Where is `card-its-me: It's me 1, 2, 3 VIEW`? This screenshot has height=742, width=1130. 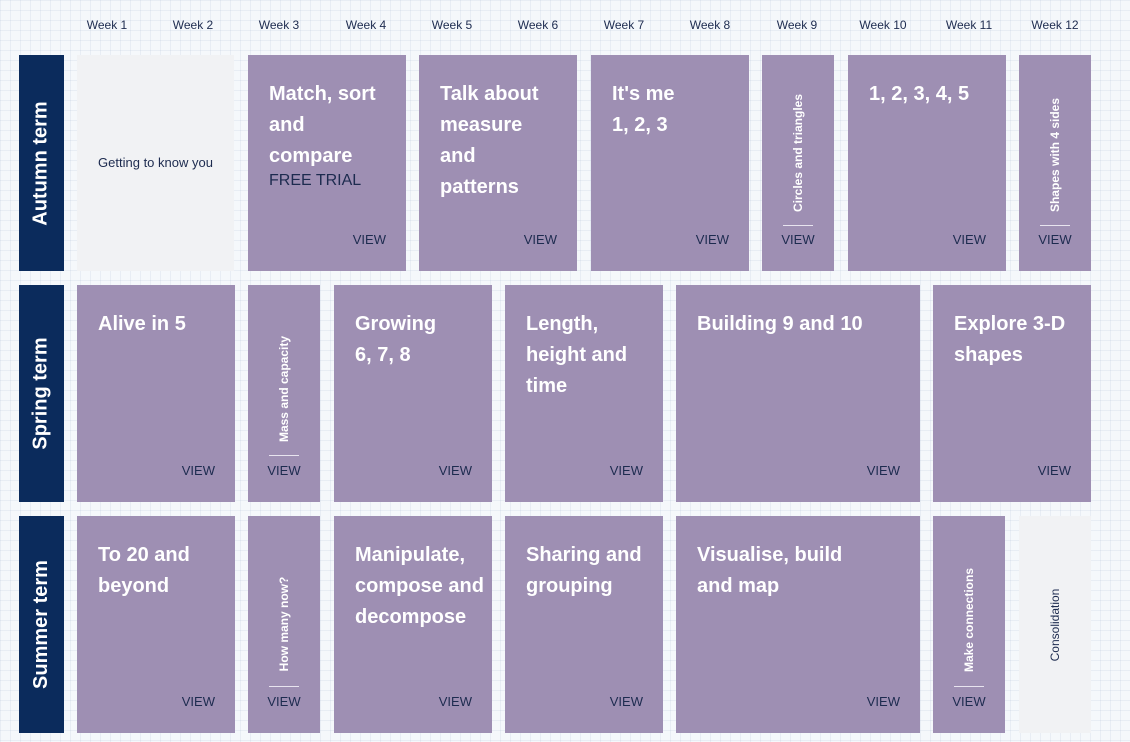 card-its-me: It's me 1, 2, 3 VIEW is located at coordinates (670, 163).